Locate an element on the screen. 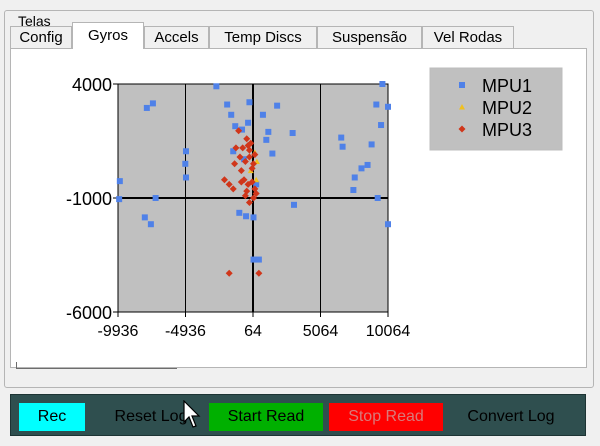 This screenshot has height=446, width=600. groupbox-title: Telas is located at coordinates (34, 21).